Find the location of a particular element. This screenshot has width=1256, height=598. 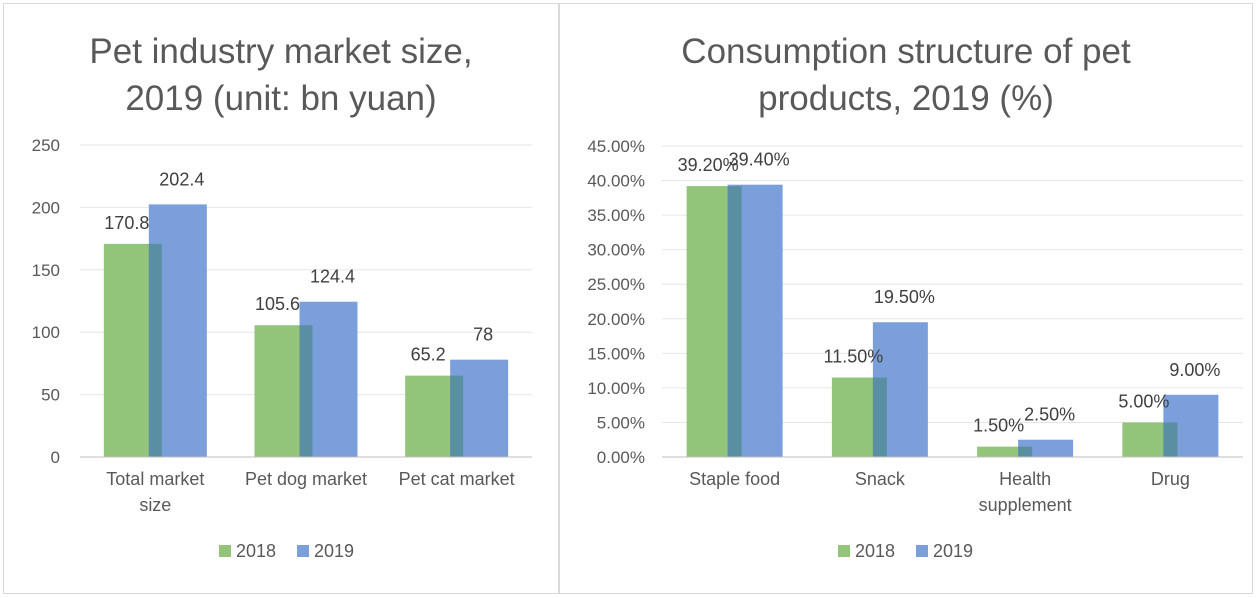

data-label: 124.4 is located at coordinates (332, 277).